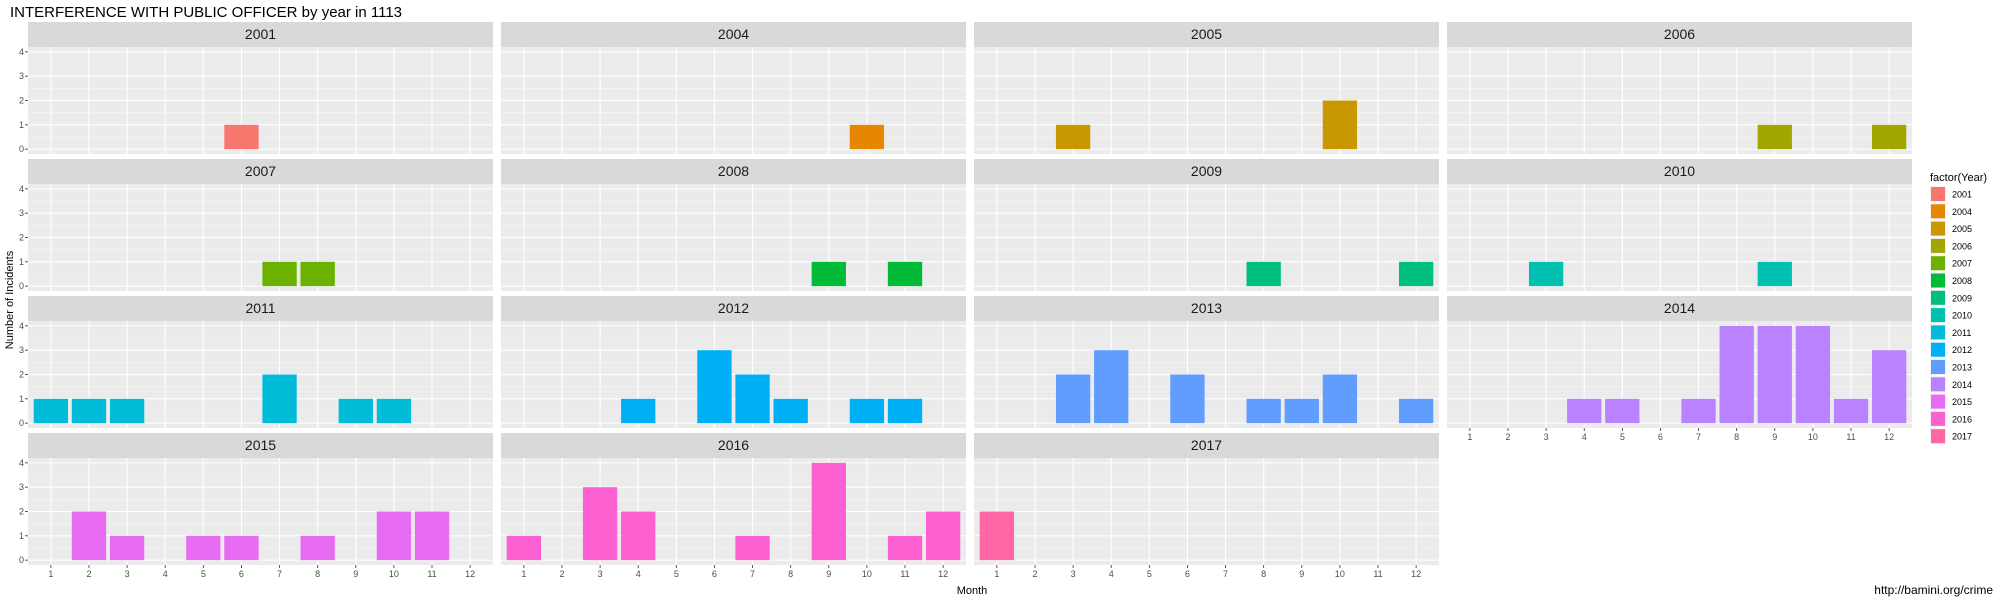 The image size is (2000, 600). What do you see at coordinates (972, 591) in the screenshot?
I see `x-axis-title: Month` at bounding box center [972, 591].